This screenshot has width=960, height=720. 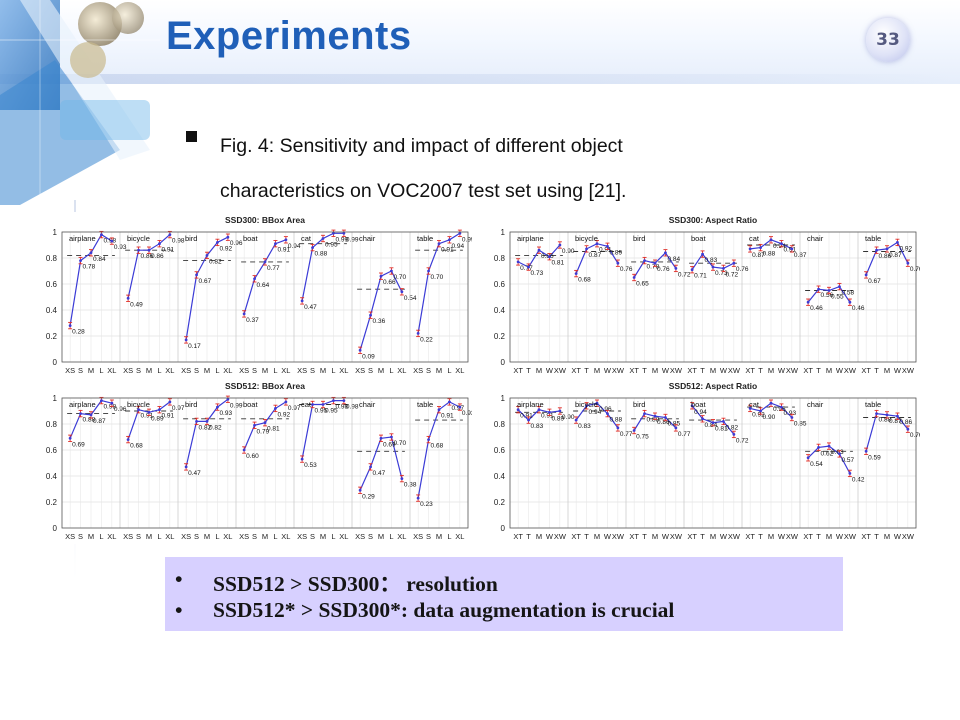 I want to click on data-label: 0.09, so click(x=368, y=356).